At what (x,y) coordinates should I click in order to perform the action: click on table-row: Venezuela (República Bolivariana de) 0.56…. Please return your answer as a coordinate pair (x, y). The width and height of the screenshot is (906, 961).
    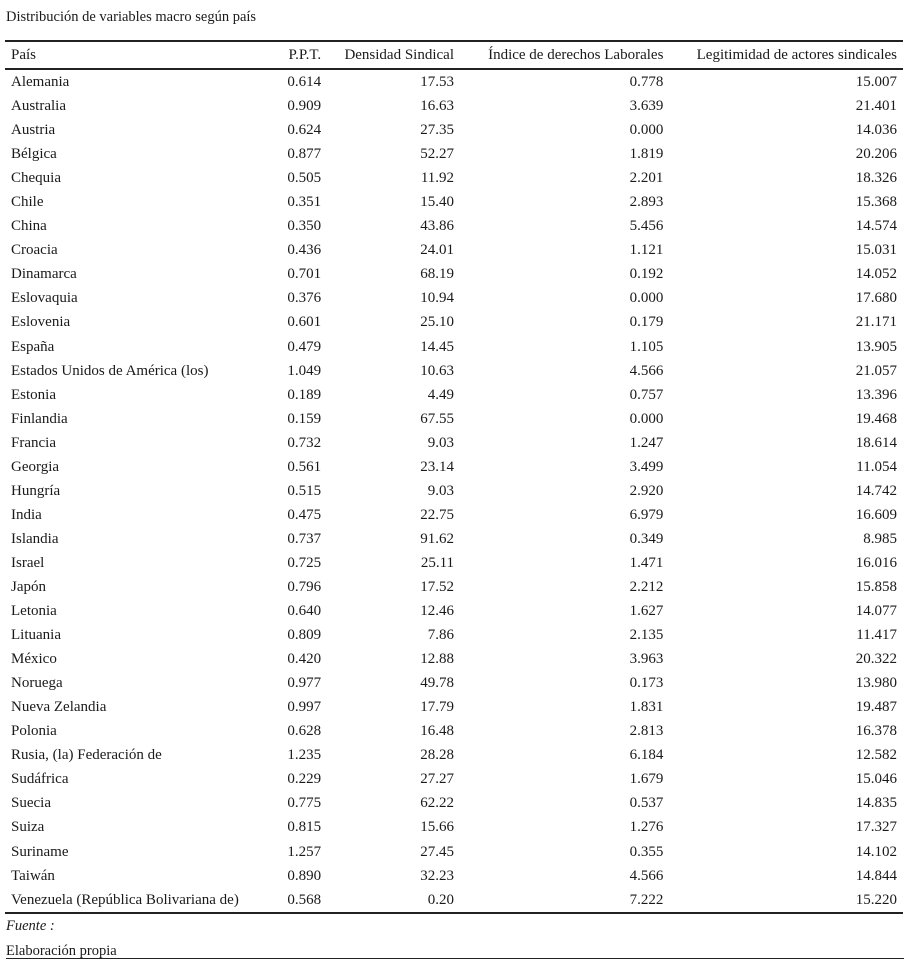
    Looking at the image, I should click on (454, 900).